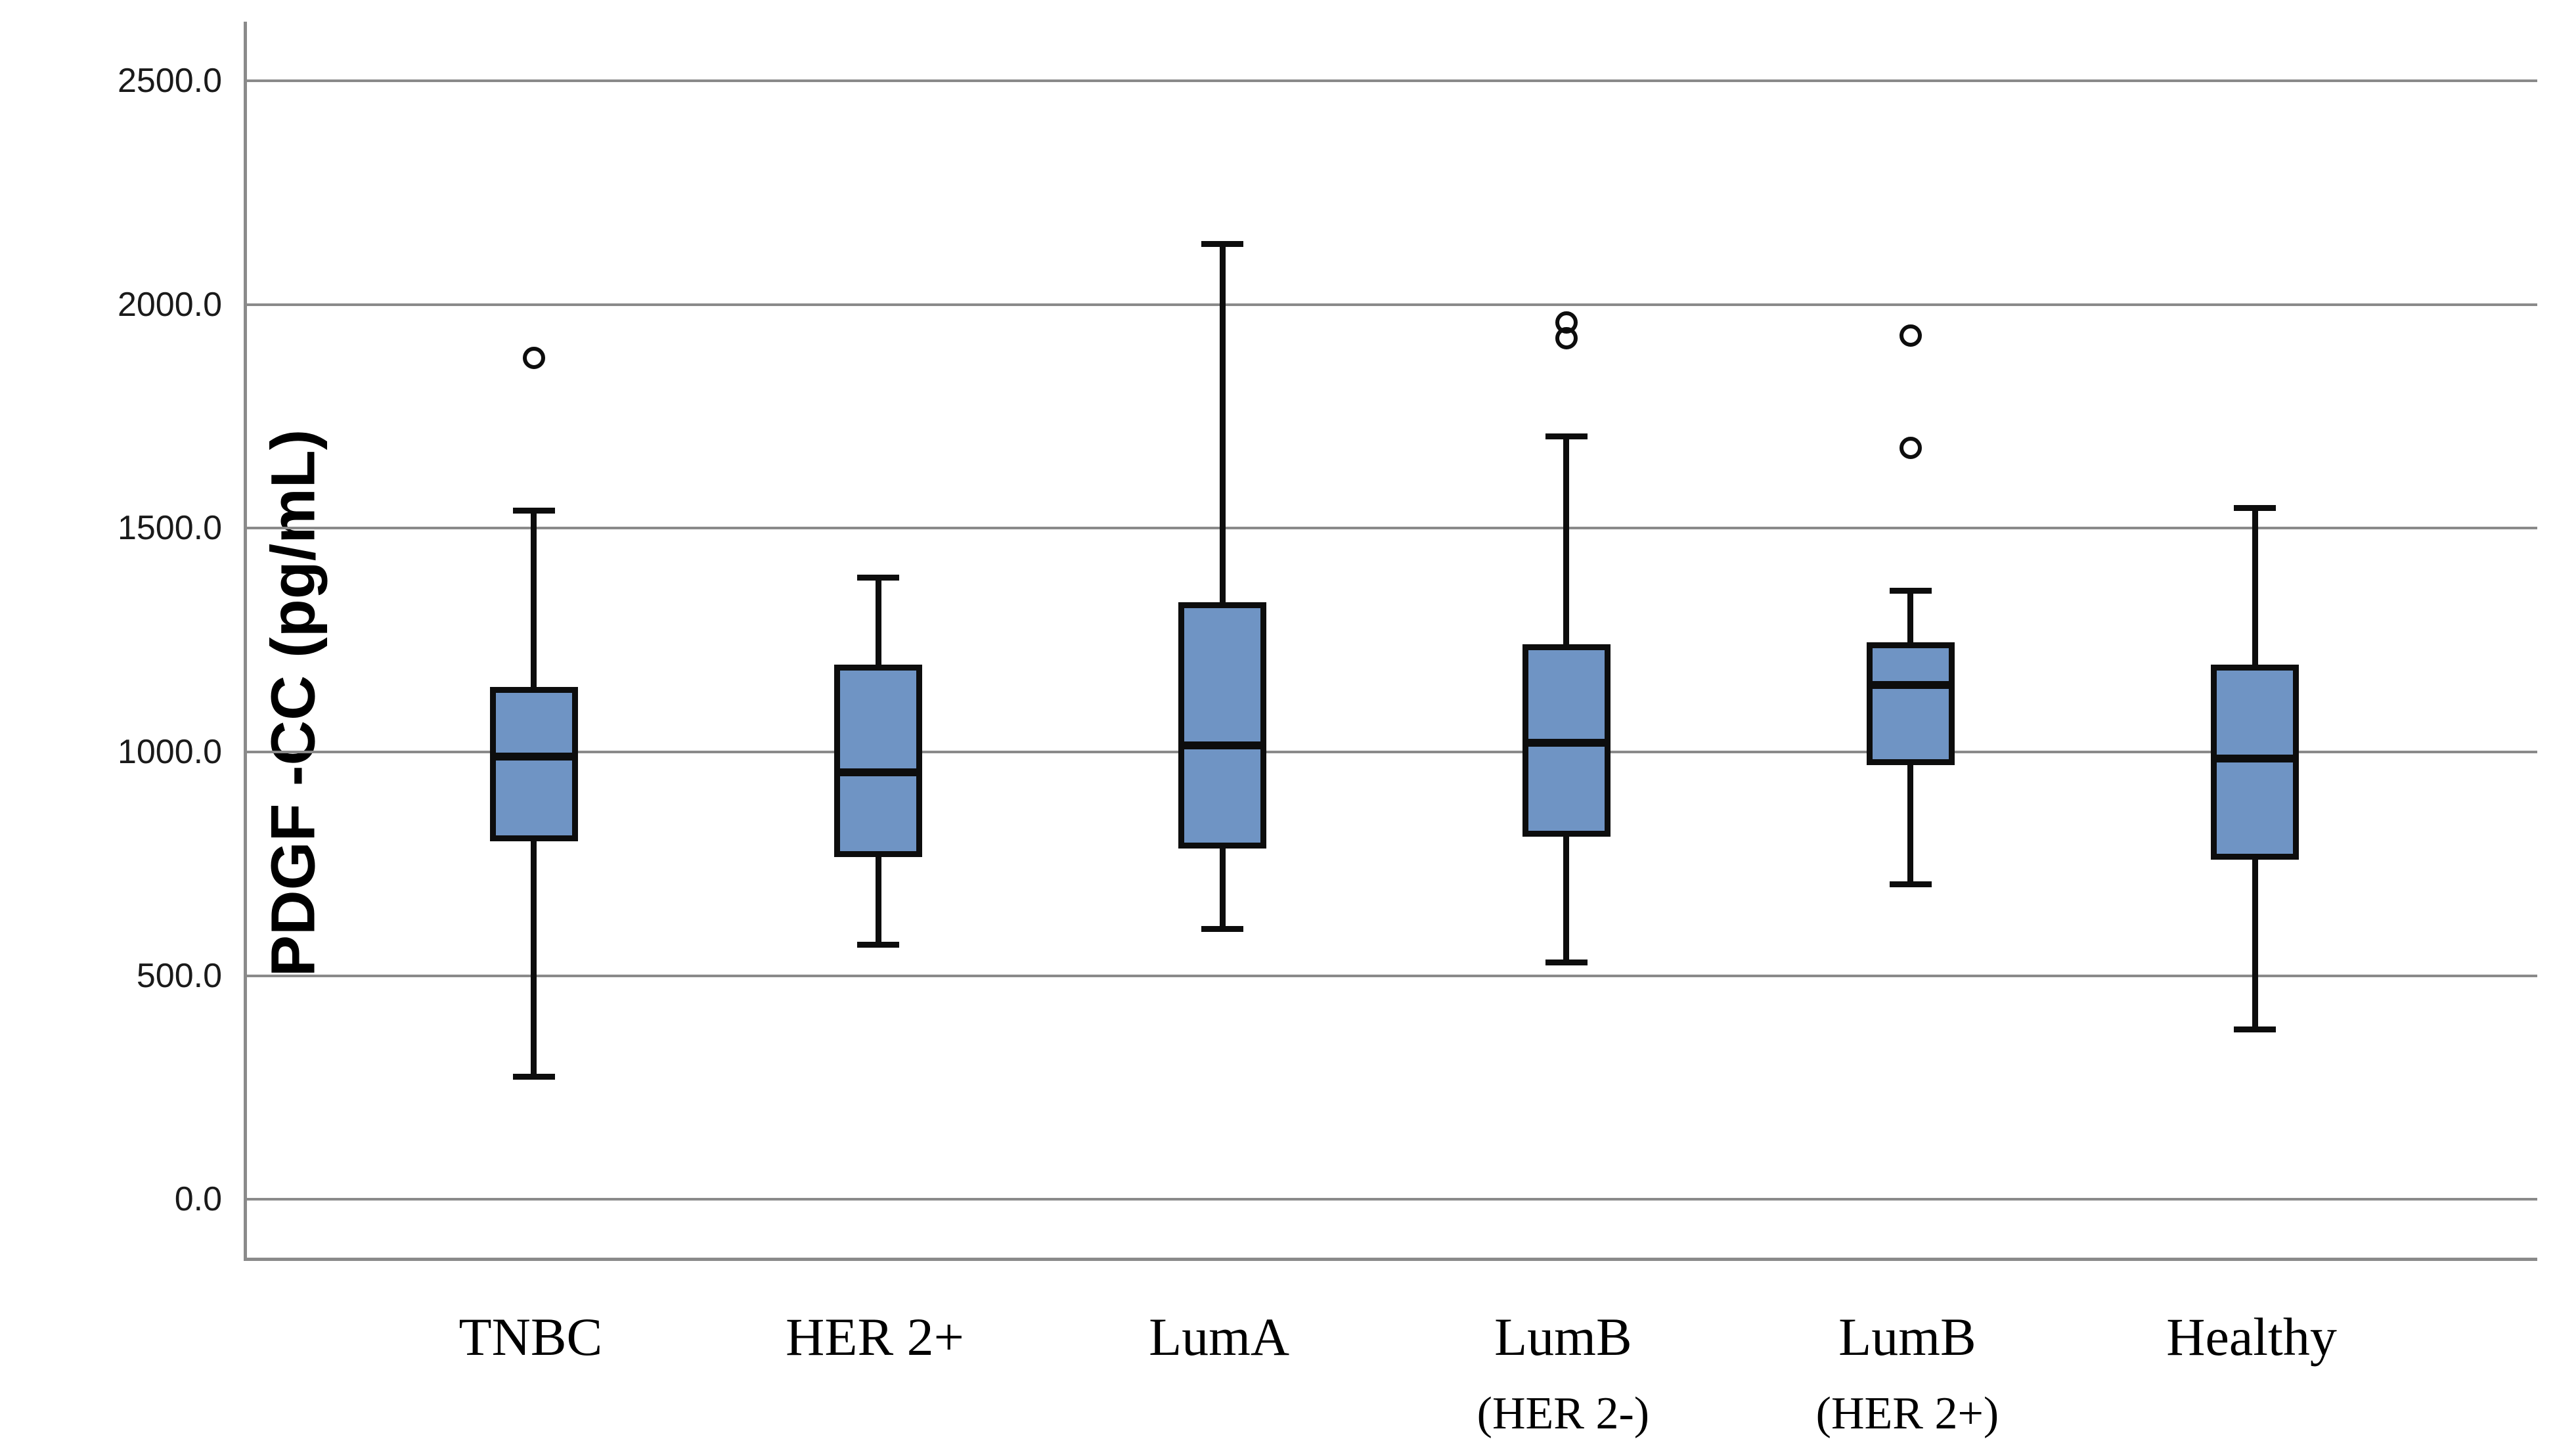 This screenshot has width=2555, height=1456. Describe the element at coordinates (1392, 304) in the screenshot. I see `gridline-2000` at that location.